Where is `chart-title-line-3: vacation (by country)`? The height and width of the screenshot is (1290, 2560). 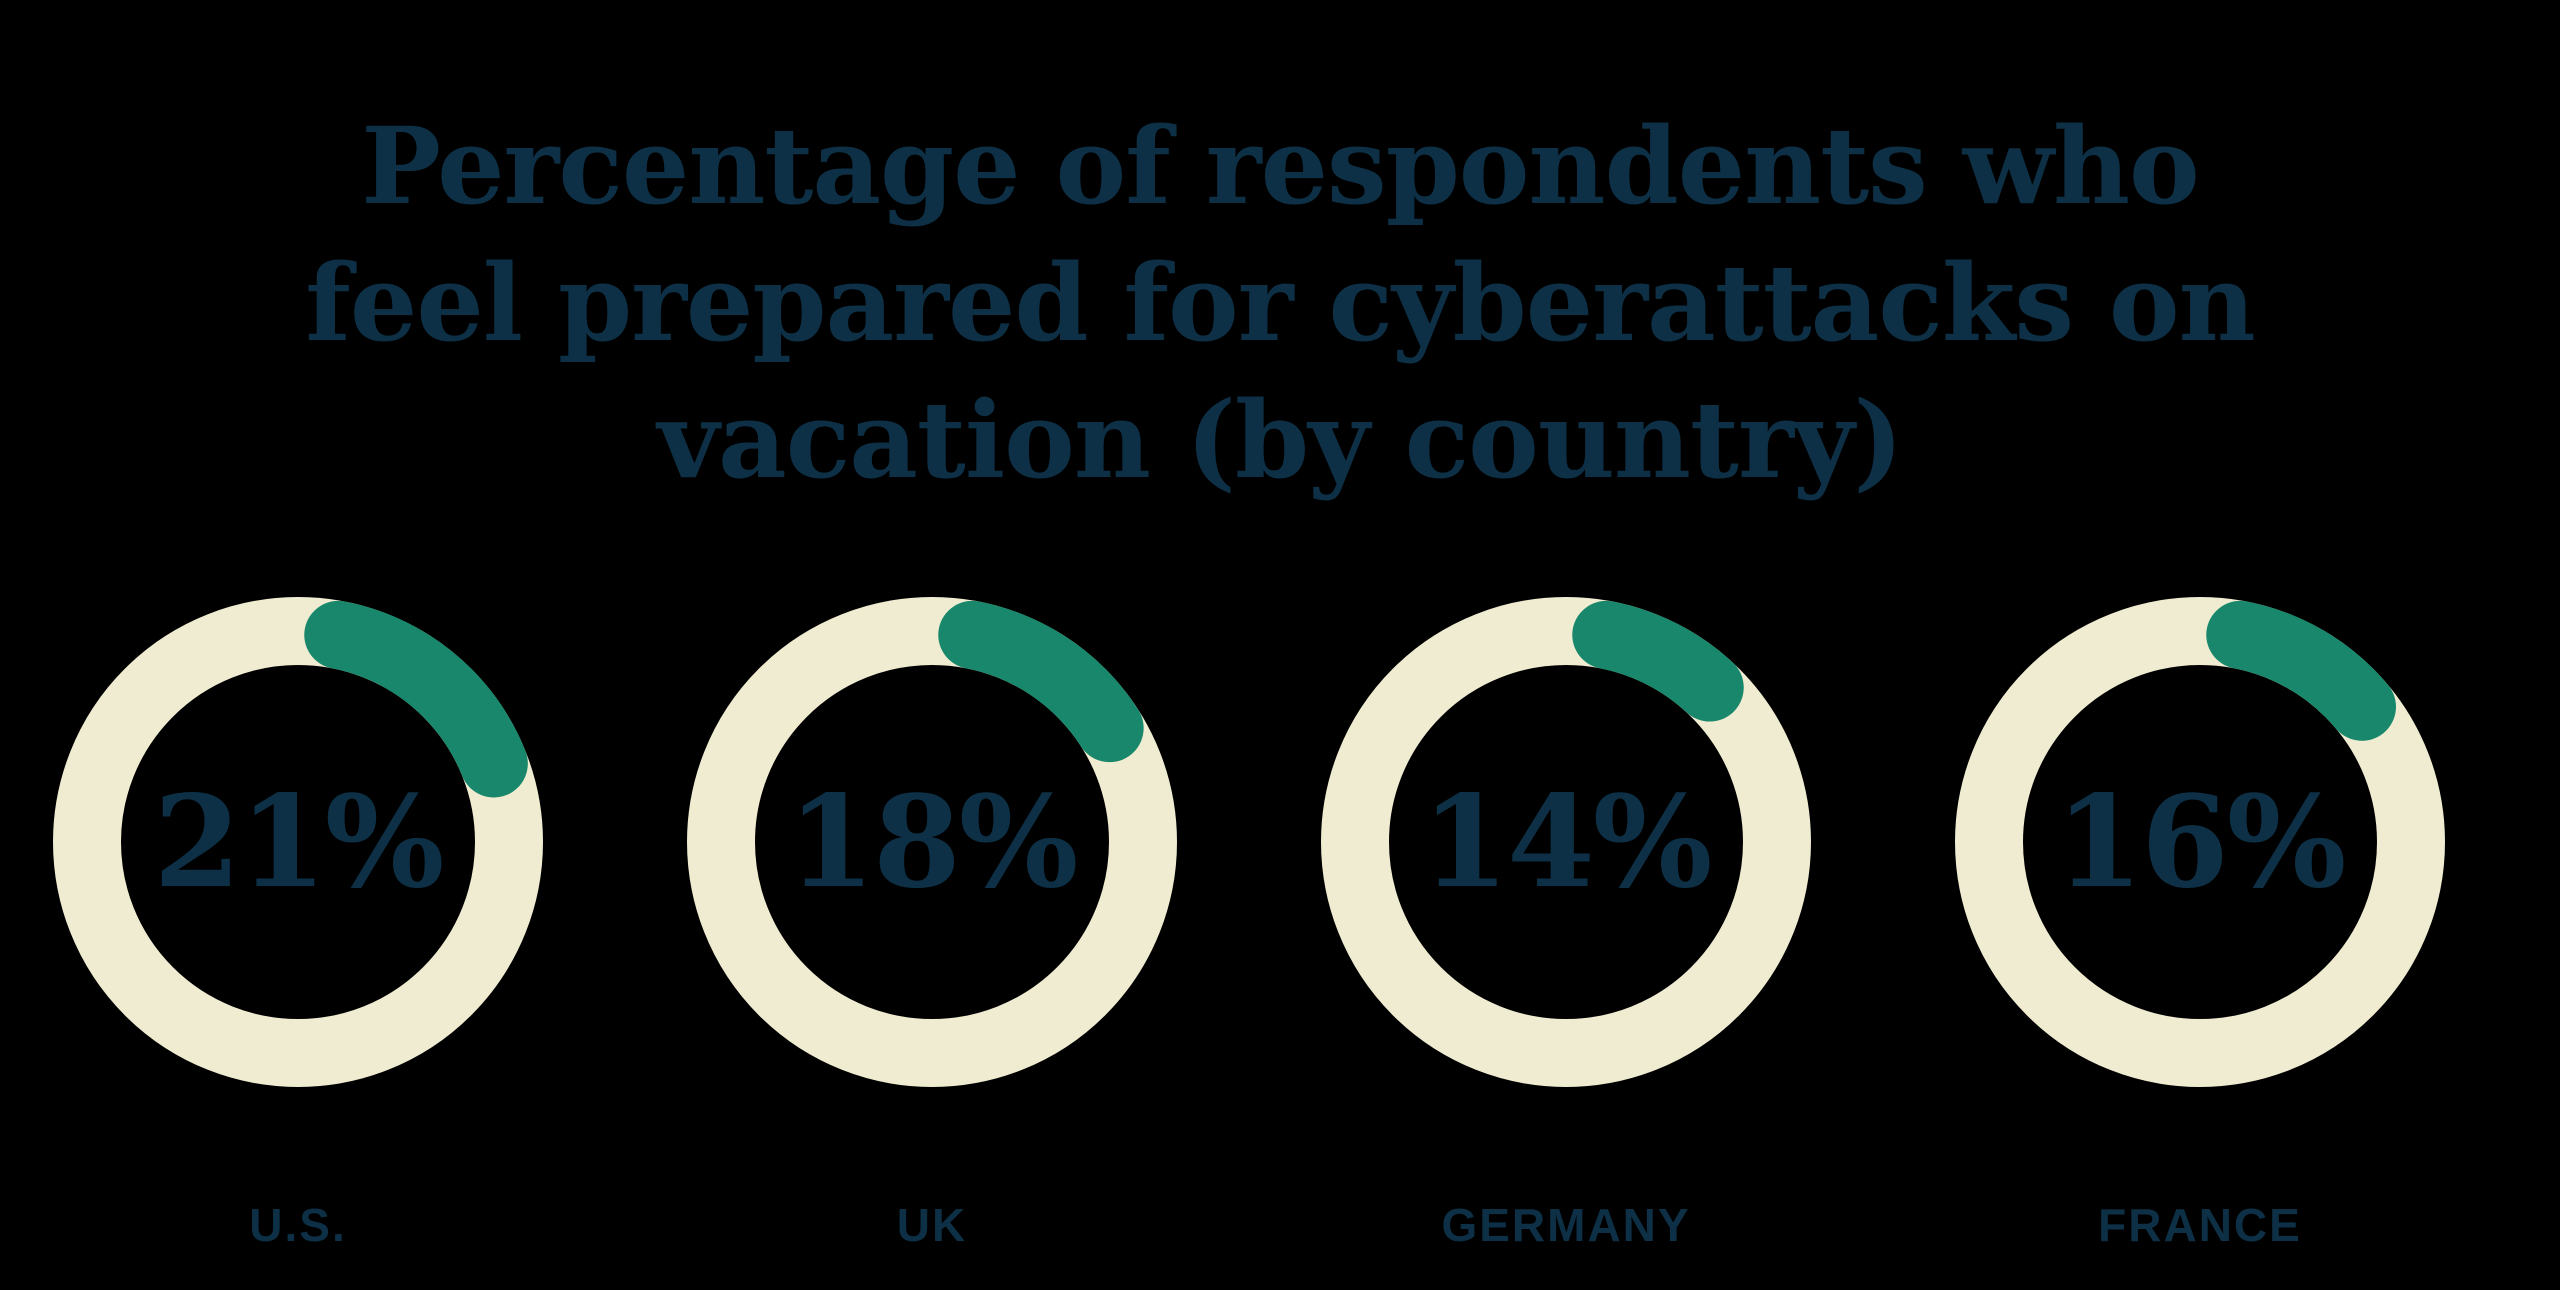
chart-title-line-3: vacation (by country) is located at coordinates (1280, 440).